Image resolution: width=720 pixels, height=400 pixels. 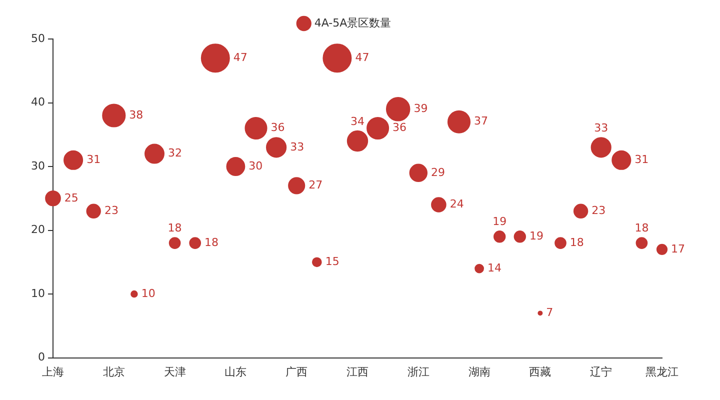 I want to click on data-label: 15, so click(x=332, y=261).